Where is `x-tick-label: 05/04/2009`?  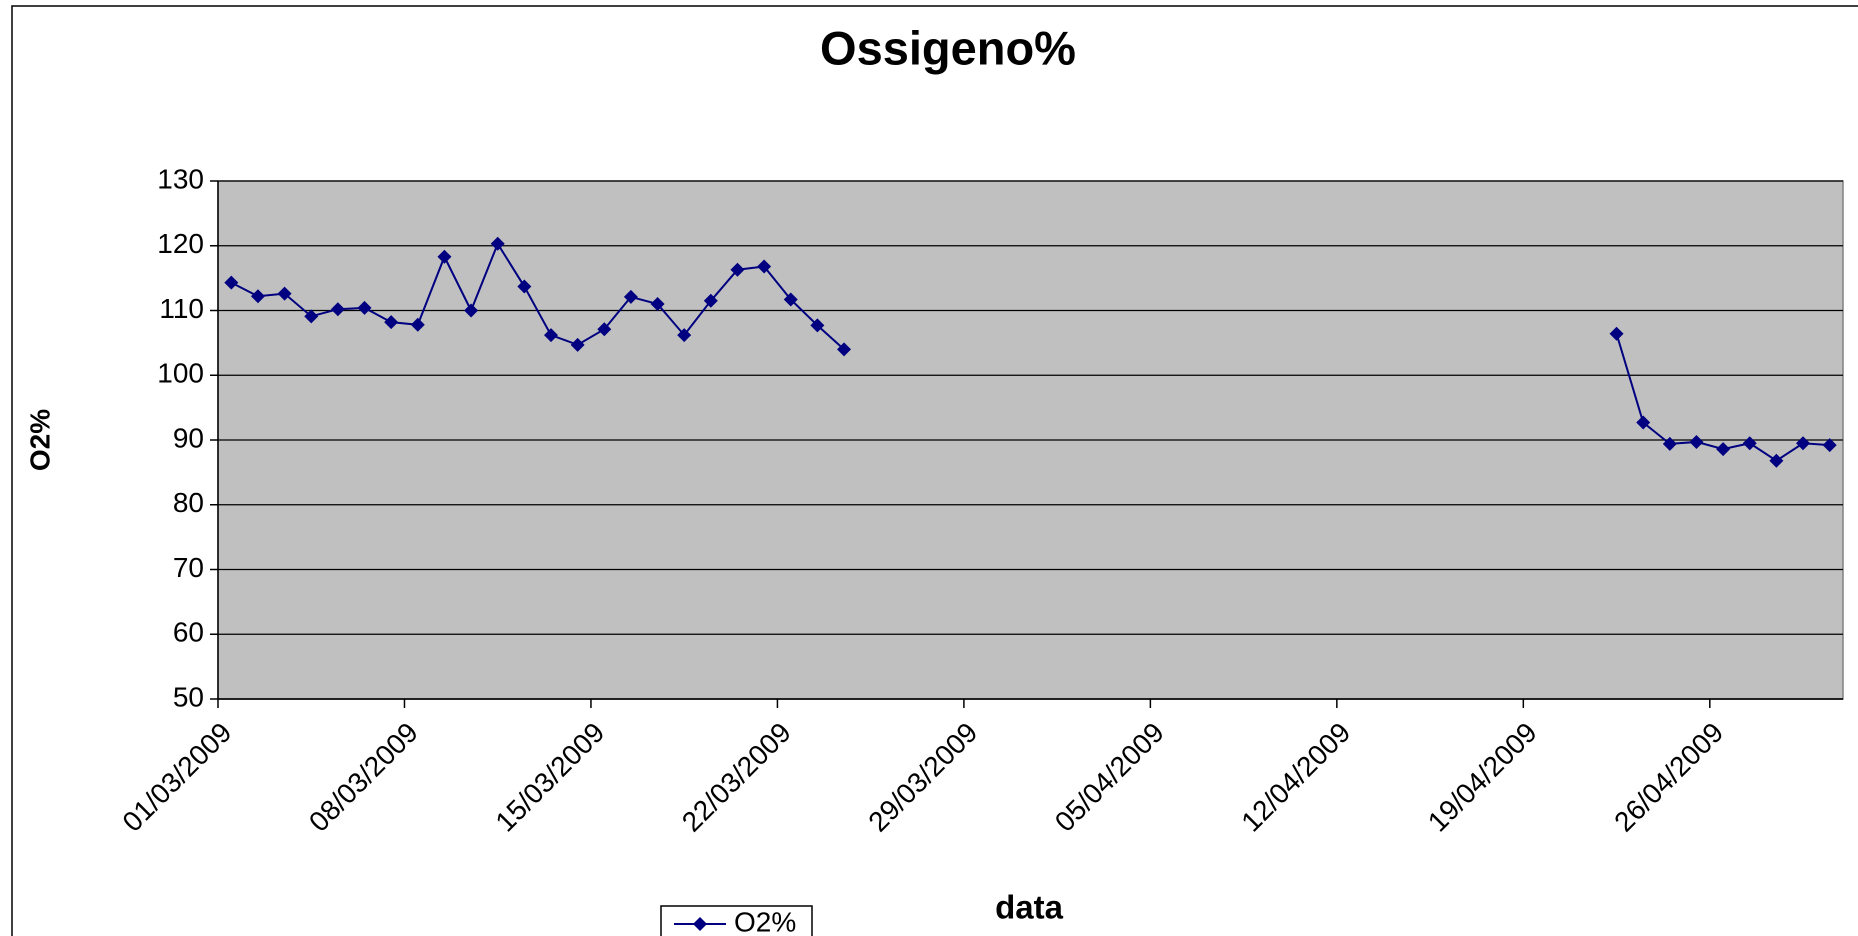
x-tick-label: 05/04/2009 is located at coordinates (1109, 777).